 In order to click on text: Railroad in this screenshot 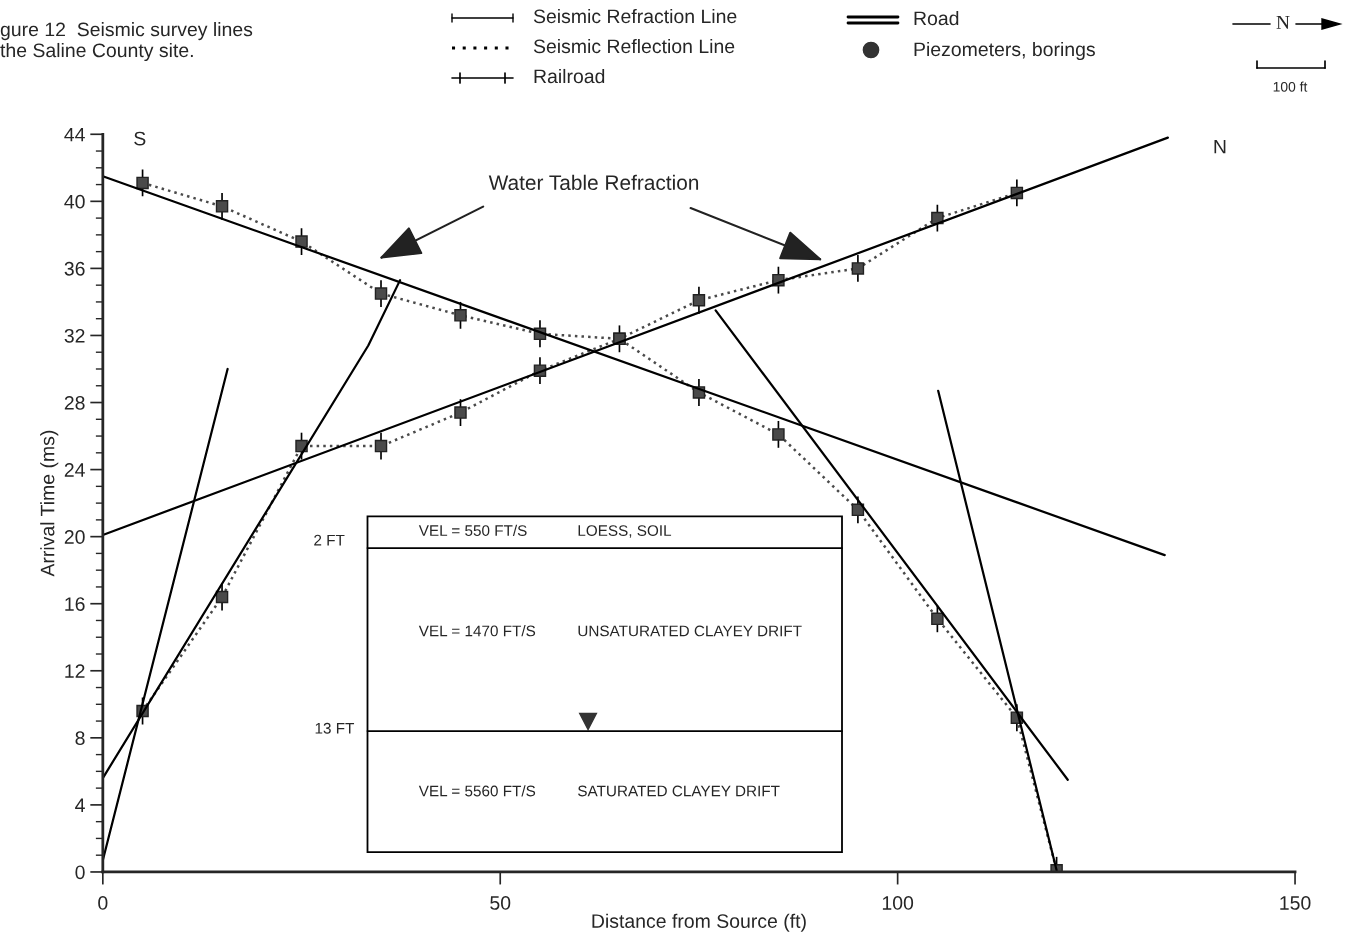, I will do `click(569, 76)`.